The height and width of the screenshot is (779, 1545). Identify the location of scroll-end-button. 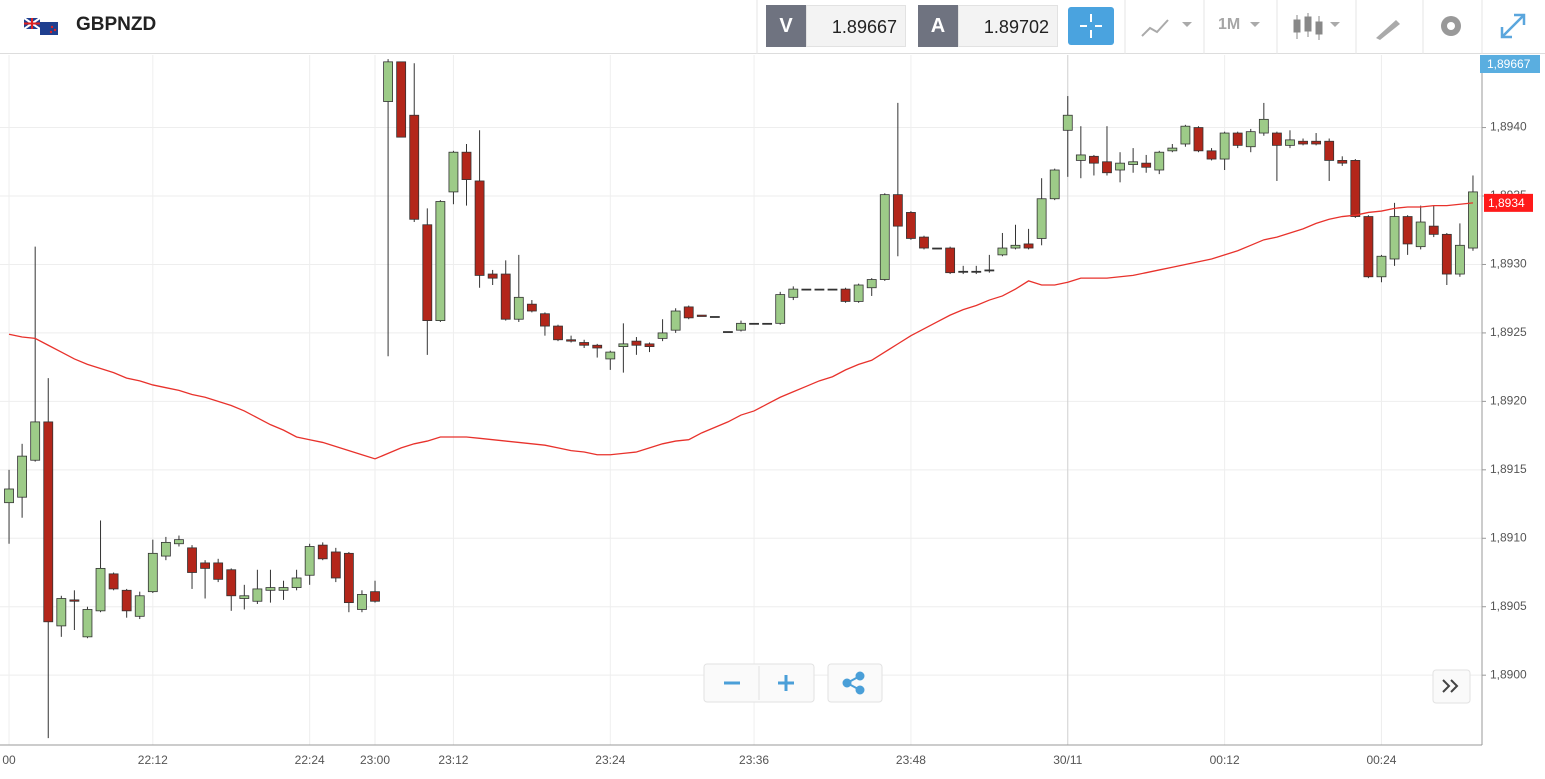
(1451, 686).